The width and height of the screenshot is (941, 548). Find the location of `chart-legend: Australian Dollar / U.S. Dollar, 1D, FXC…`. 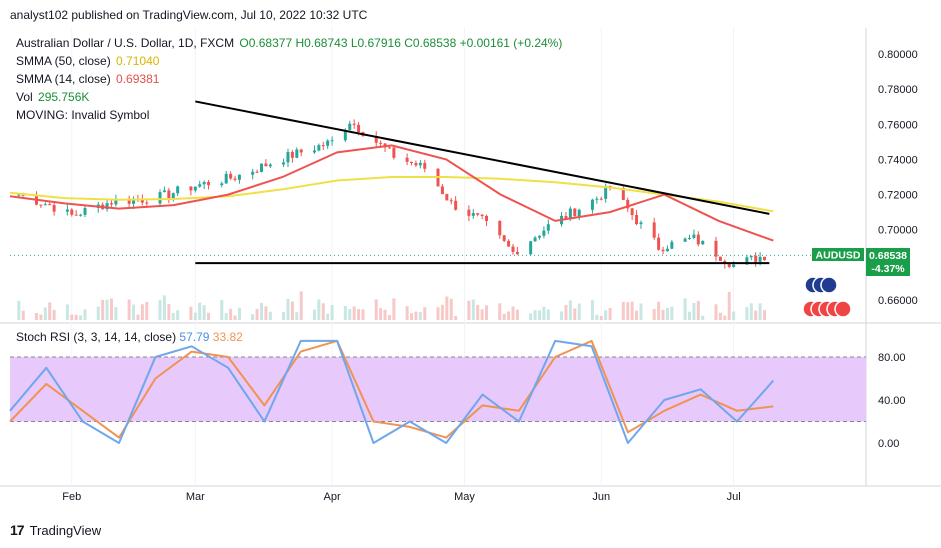

chart-legend: Australian Dollar / U.S. Dollar, 1D, FXC… is located at coordinates (290, 79).